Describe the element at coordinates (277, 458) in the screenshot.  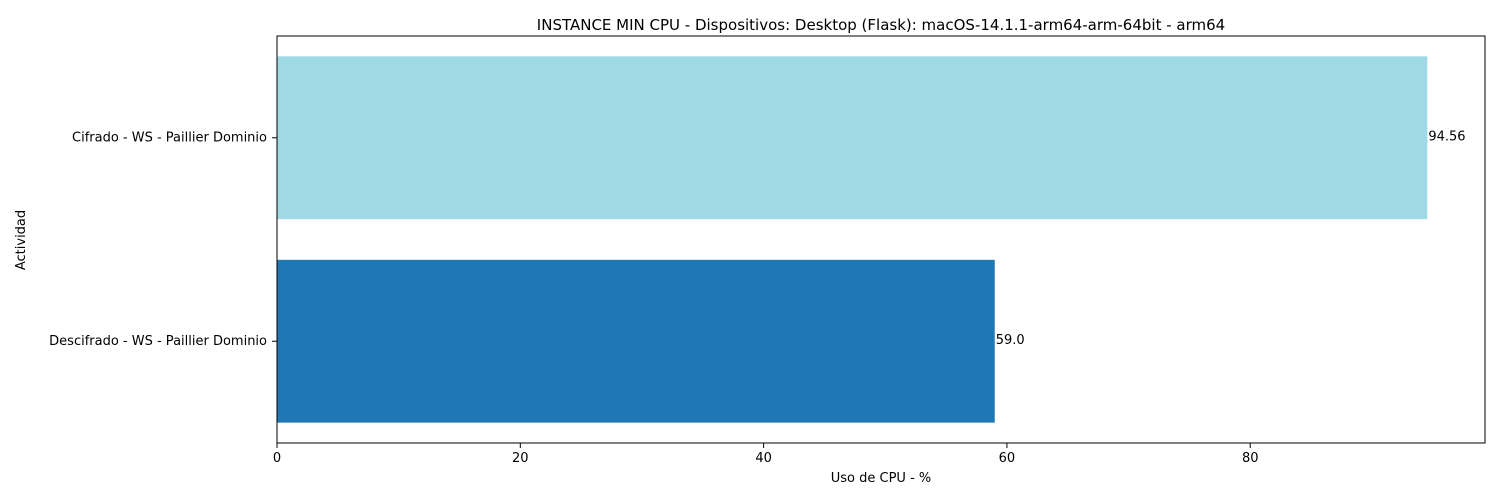
I see `x-tick-label: 0` at that location.